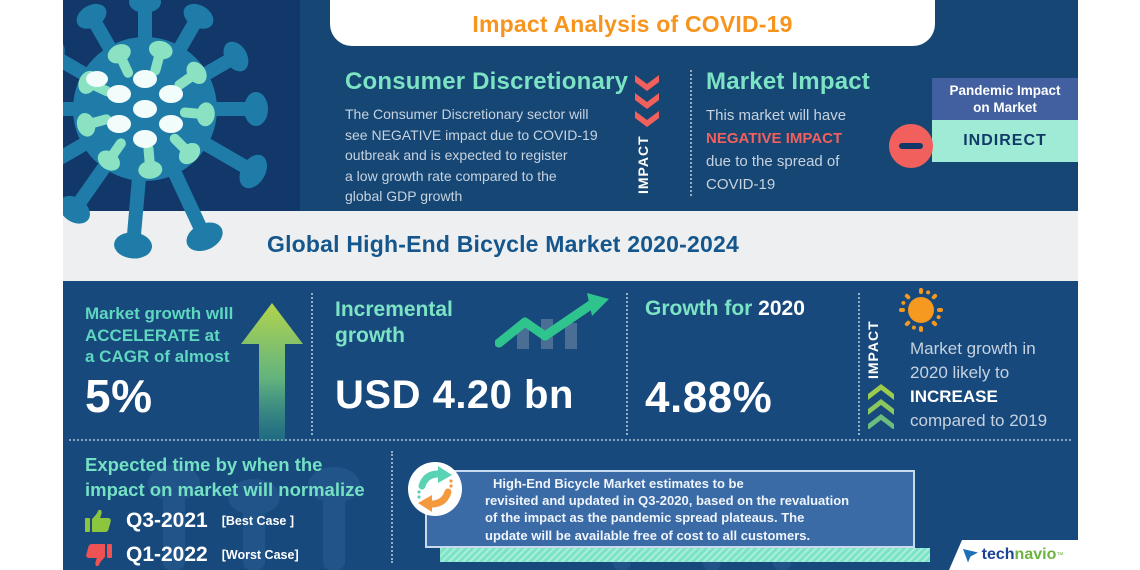  I want to click on cagr-value: 5%, so click(119, 396).